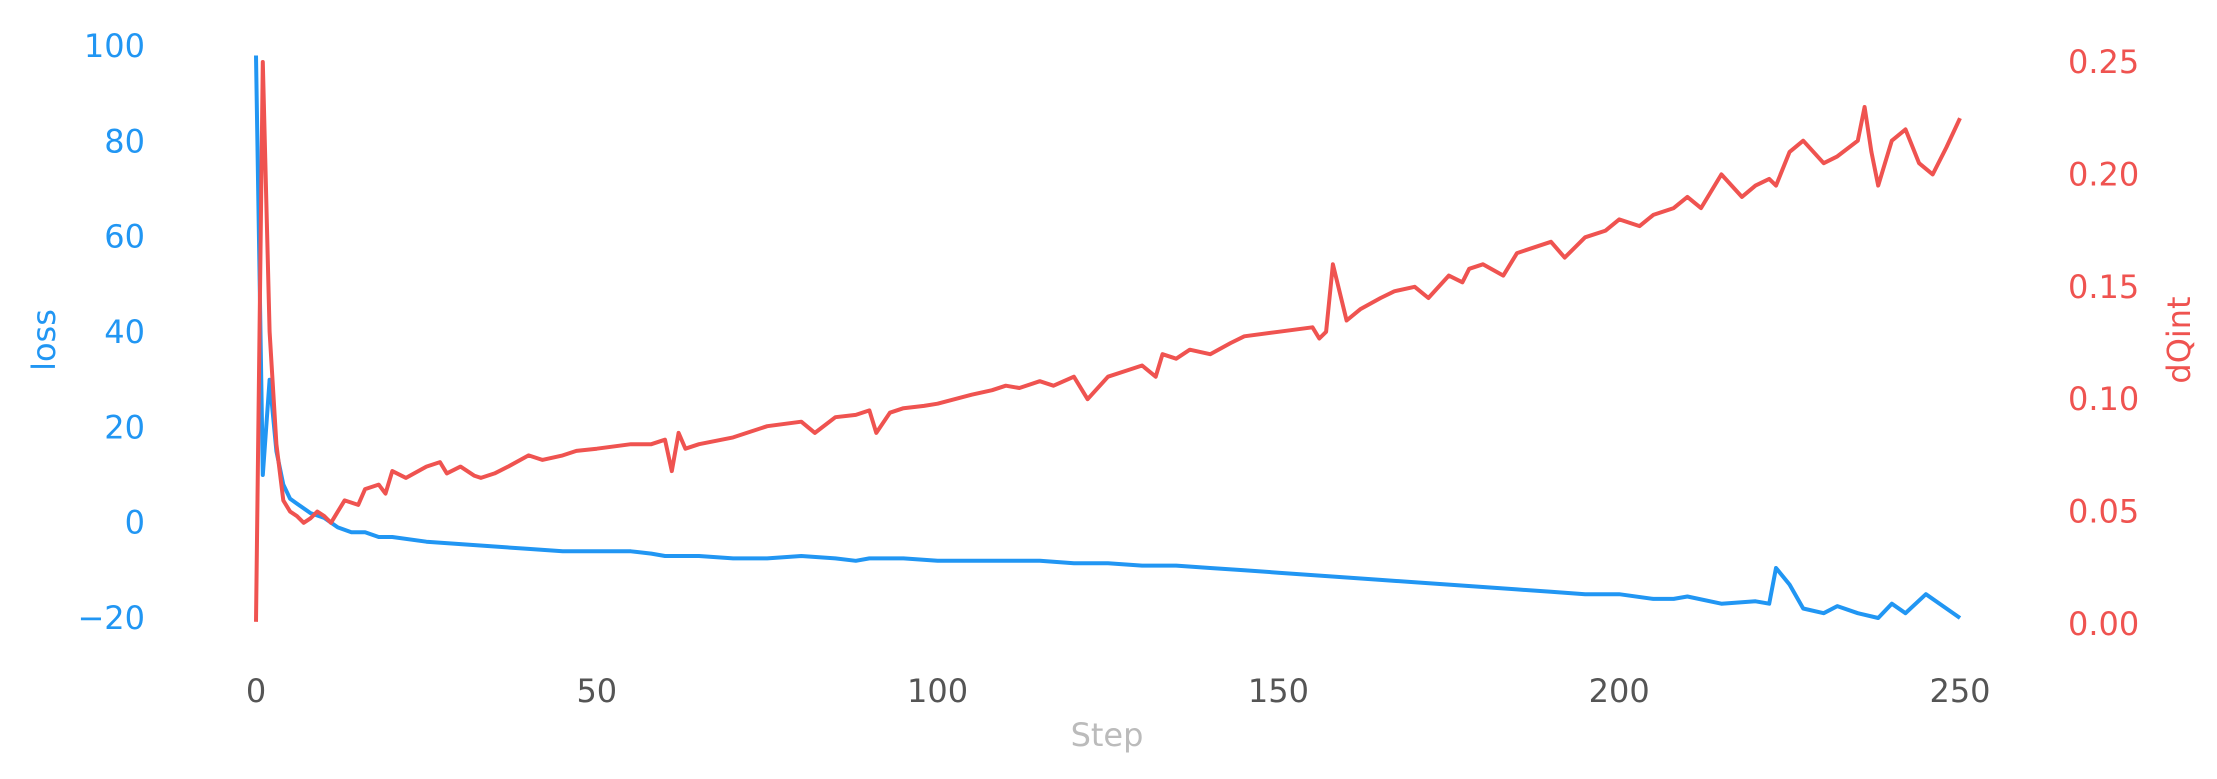 This screenshot has width=2217, height=779. I want to click on x-tick-label: 200, so click(1619, 691).